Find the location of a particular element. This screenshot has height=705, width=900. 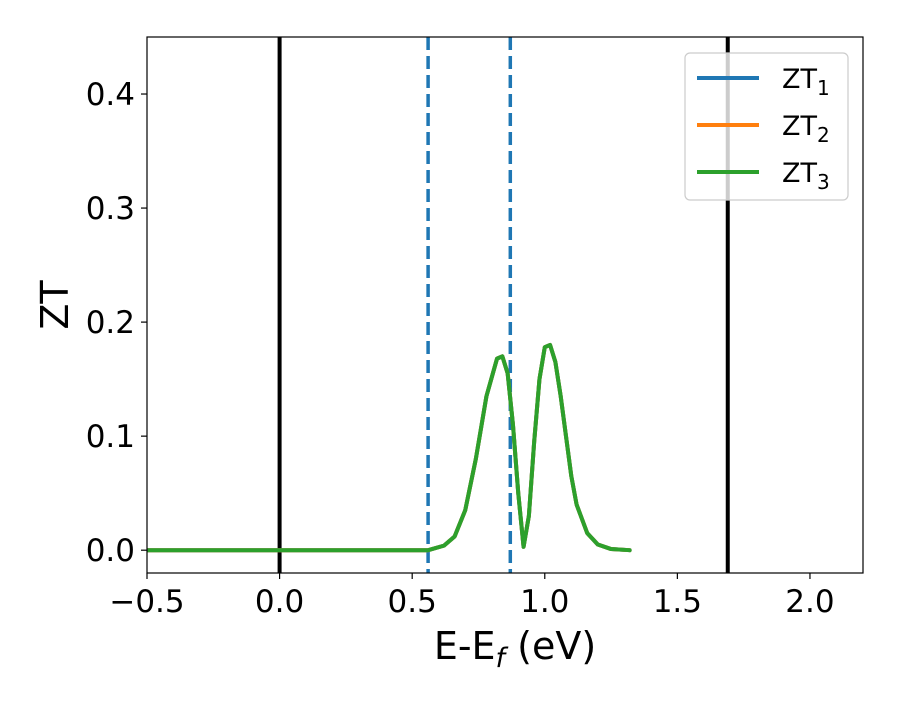

x-tick-label-4: 1.5 is located at coordinates (677, 602).